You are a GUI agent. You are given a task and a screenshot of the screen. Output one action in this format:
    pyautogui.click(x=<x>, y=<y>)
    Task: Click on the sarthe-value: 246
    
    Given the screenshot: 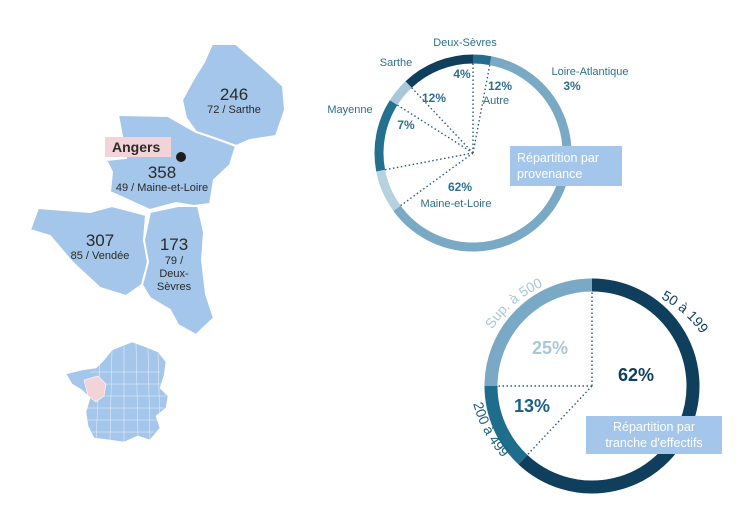 What is the action you would take?
    pyautogui.click(x=234, y=94)
    